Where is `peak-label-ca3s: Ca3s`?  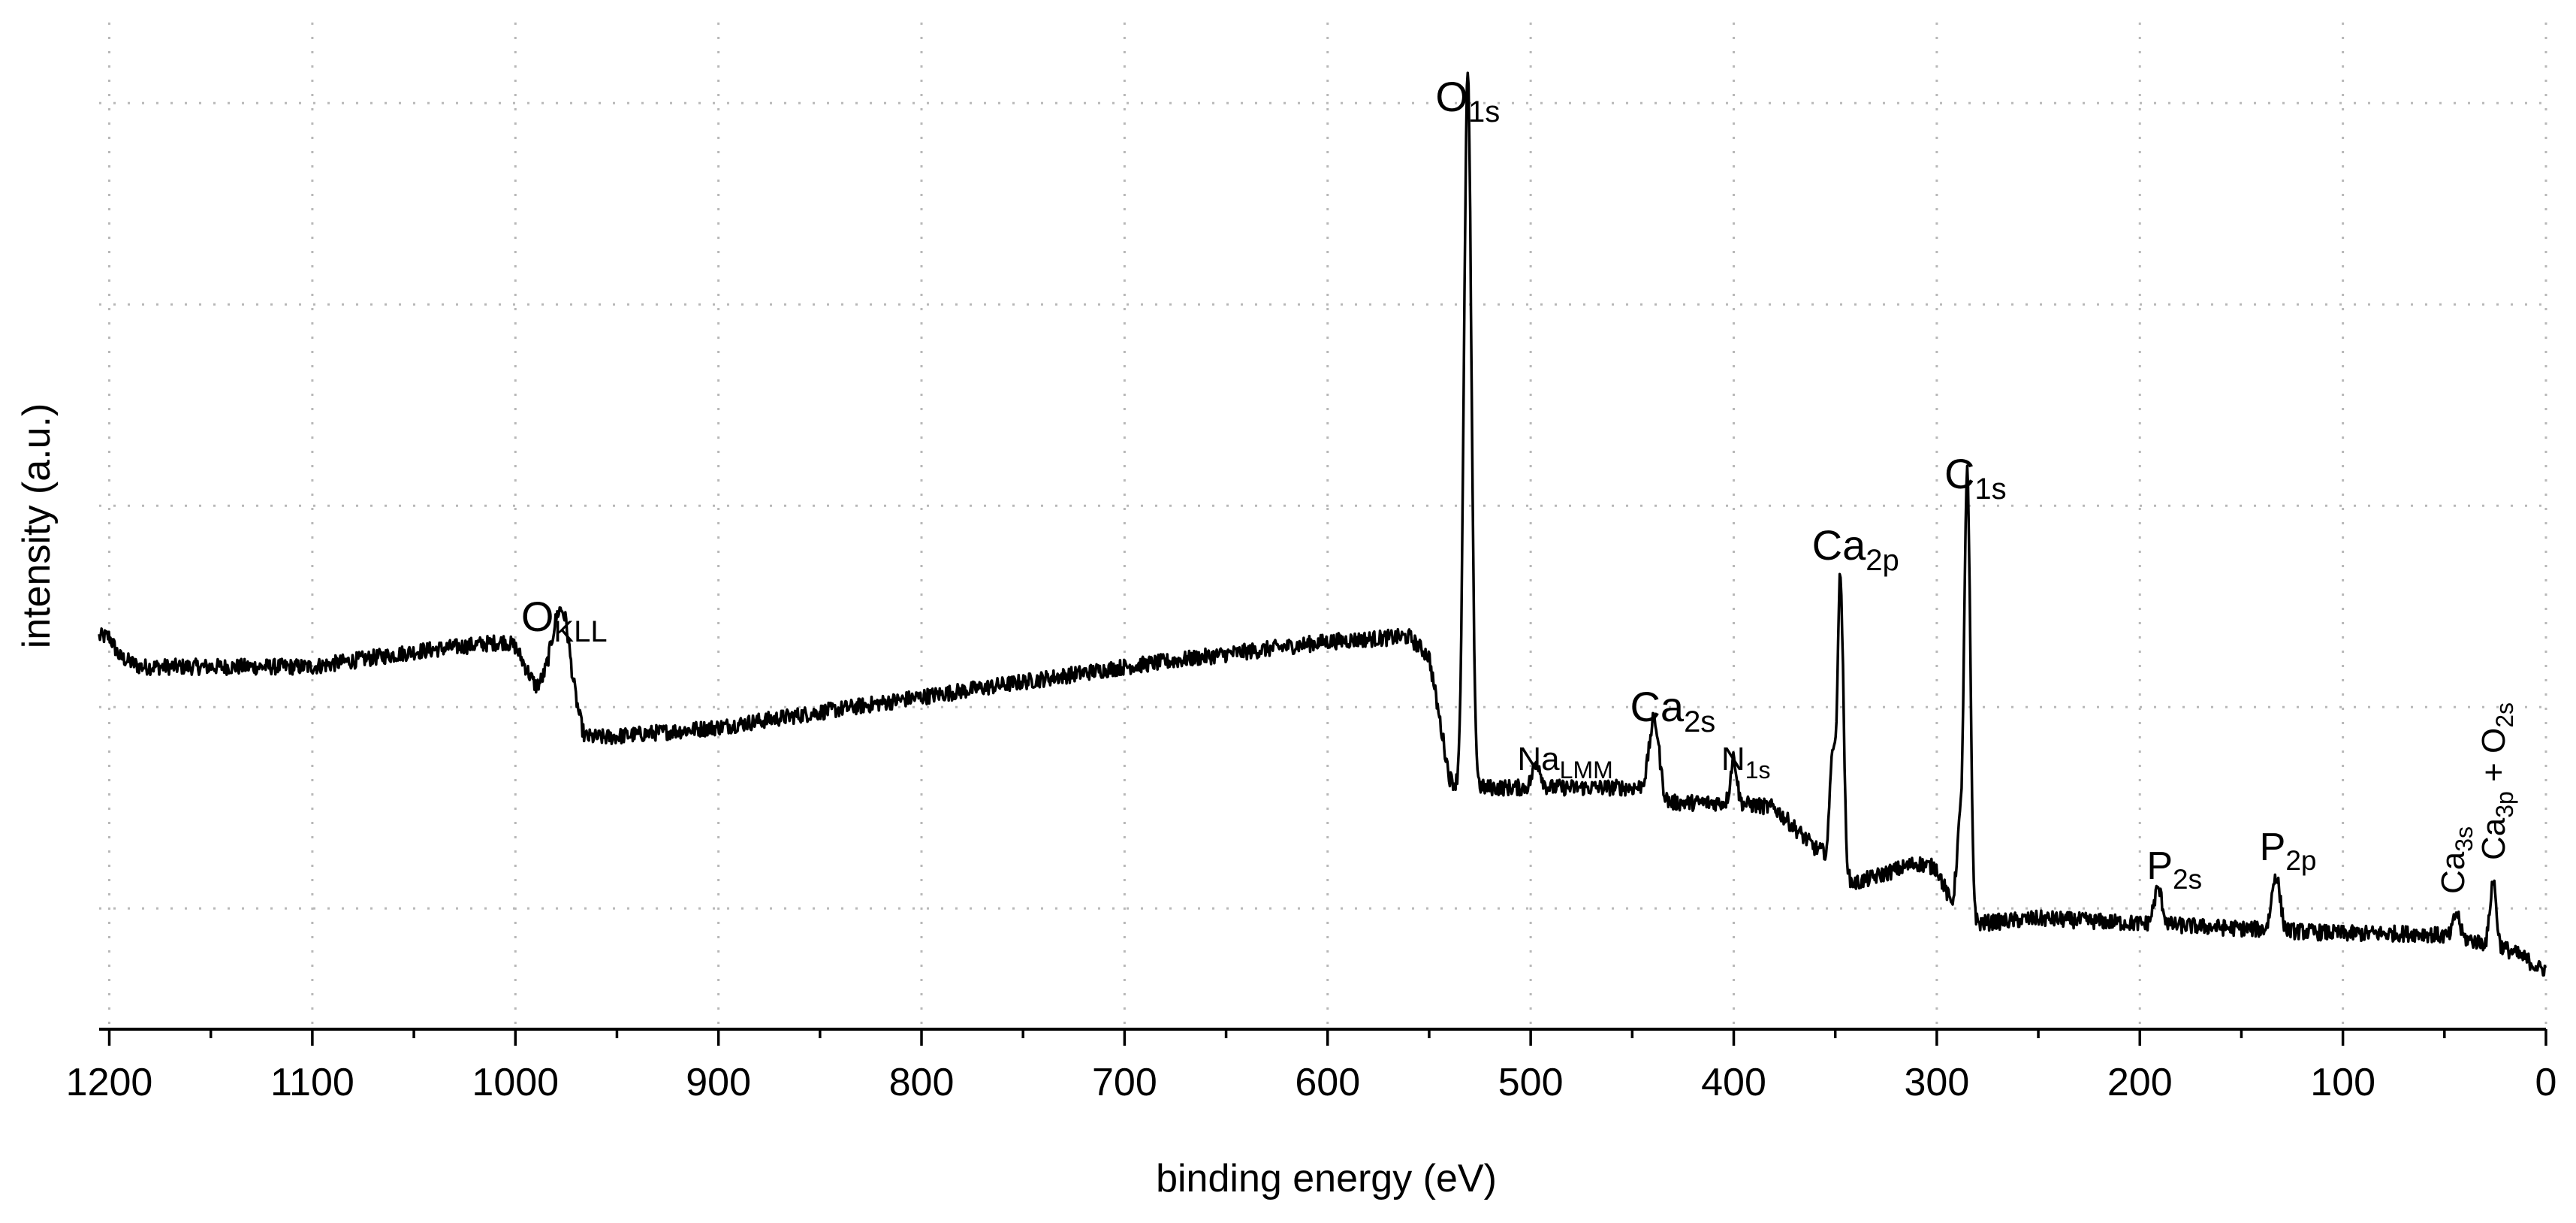 peak-label-ca3s: Ca3s is located at coordinates (2456, 860).